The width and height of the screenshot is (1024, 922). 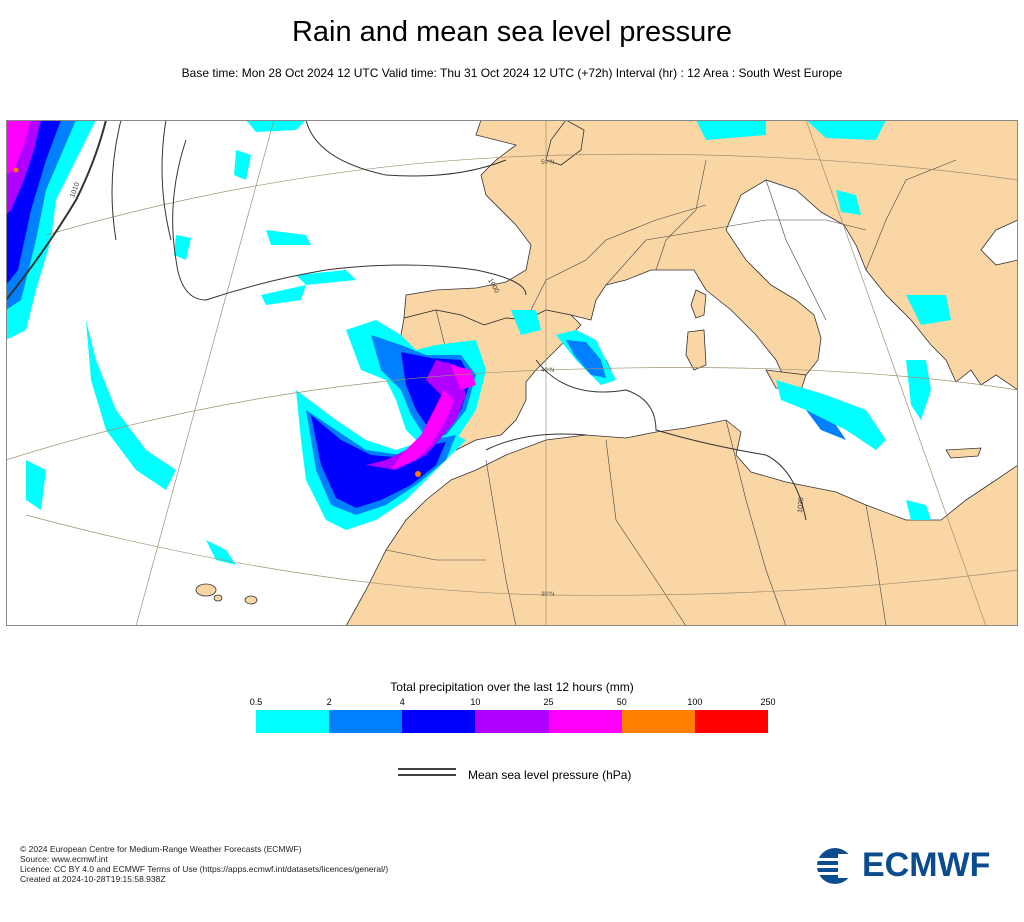 What do you see at coordinates (801, 505) in the screenshot?
I see `isobar-label-1020: 1020` at bounding box center [801, 505].